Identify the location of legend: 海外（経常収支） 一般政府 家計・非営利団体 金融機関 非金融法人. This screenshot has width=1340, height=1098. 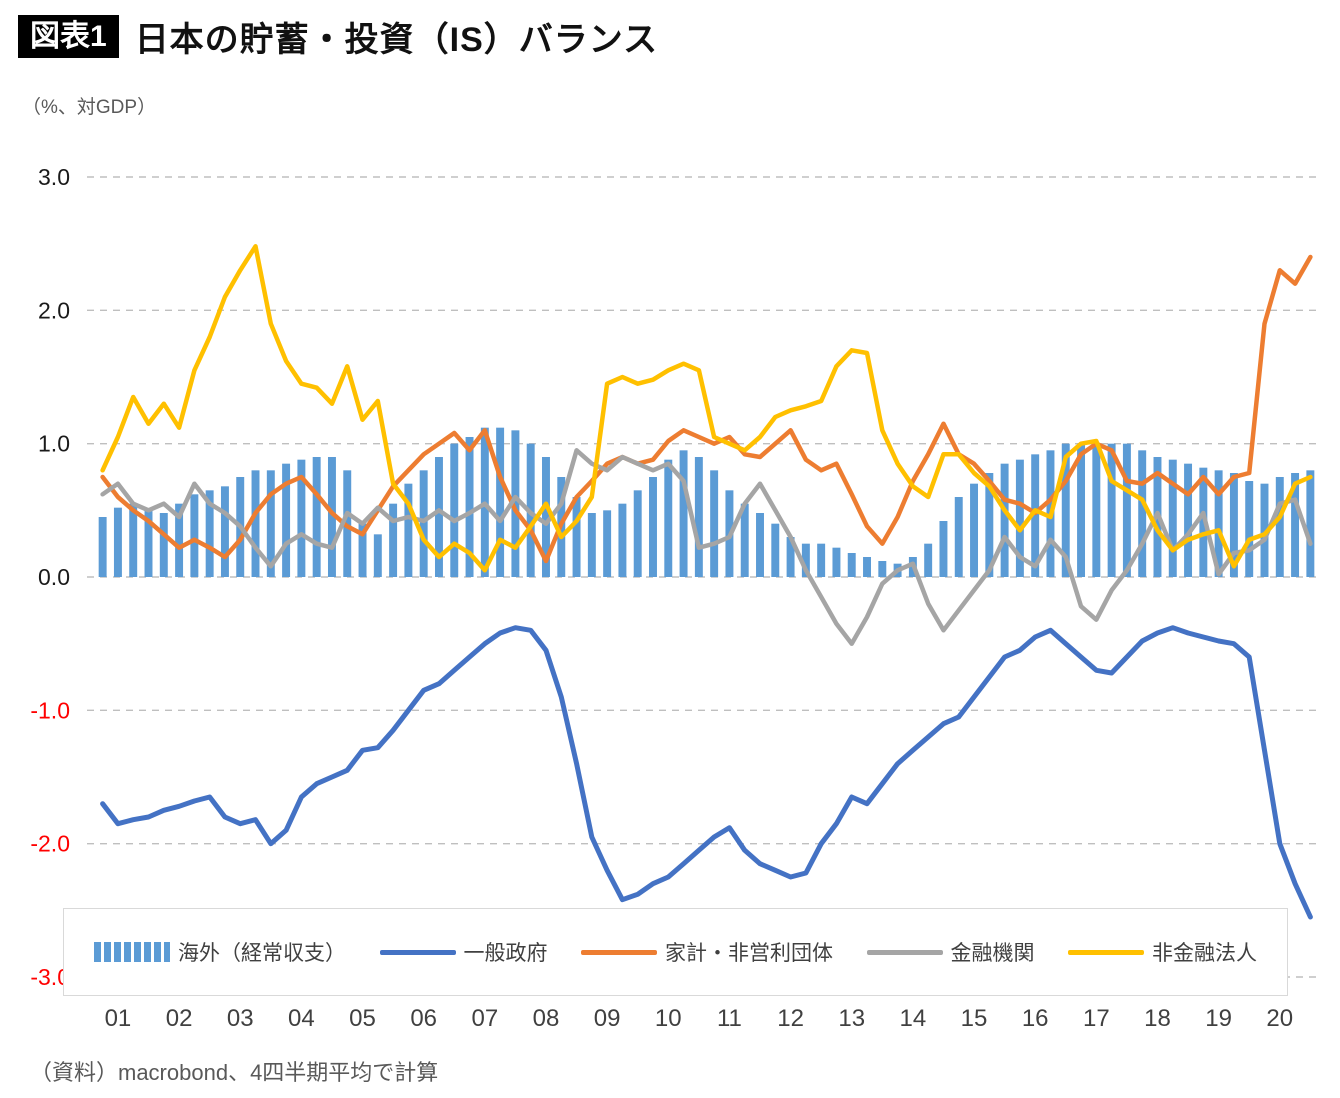
(675, 952).